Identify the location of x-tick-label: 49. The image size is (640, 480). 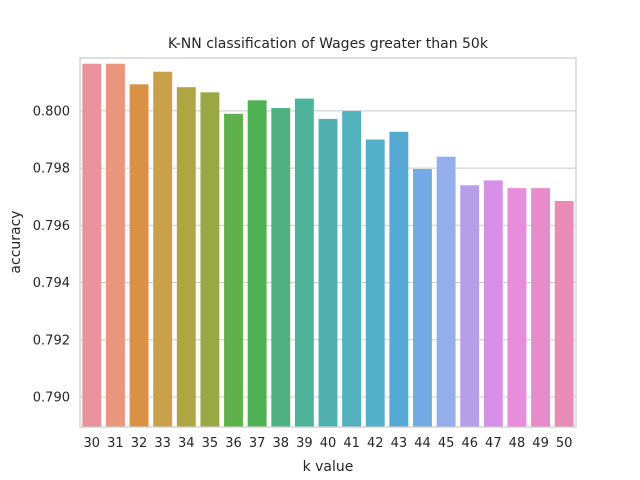
(540, 443).